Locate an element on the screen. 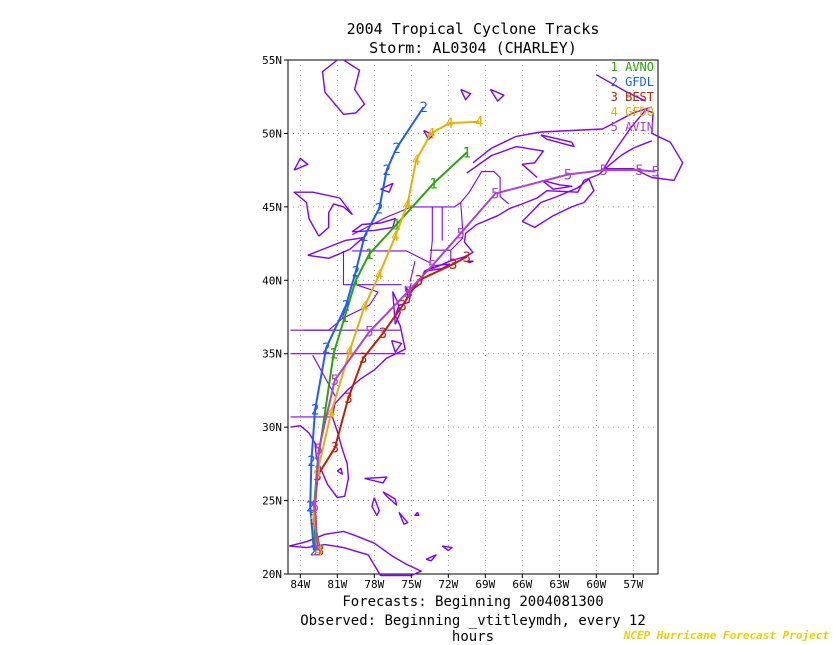 This screenshot has width=833, height=645. y-tick-label: 30N is located at coordinates (272, 427).